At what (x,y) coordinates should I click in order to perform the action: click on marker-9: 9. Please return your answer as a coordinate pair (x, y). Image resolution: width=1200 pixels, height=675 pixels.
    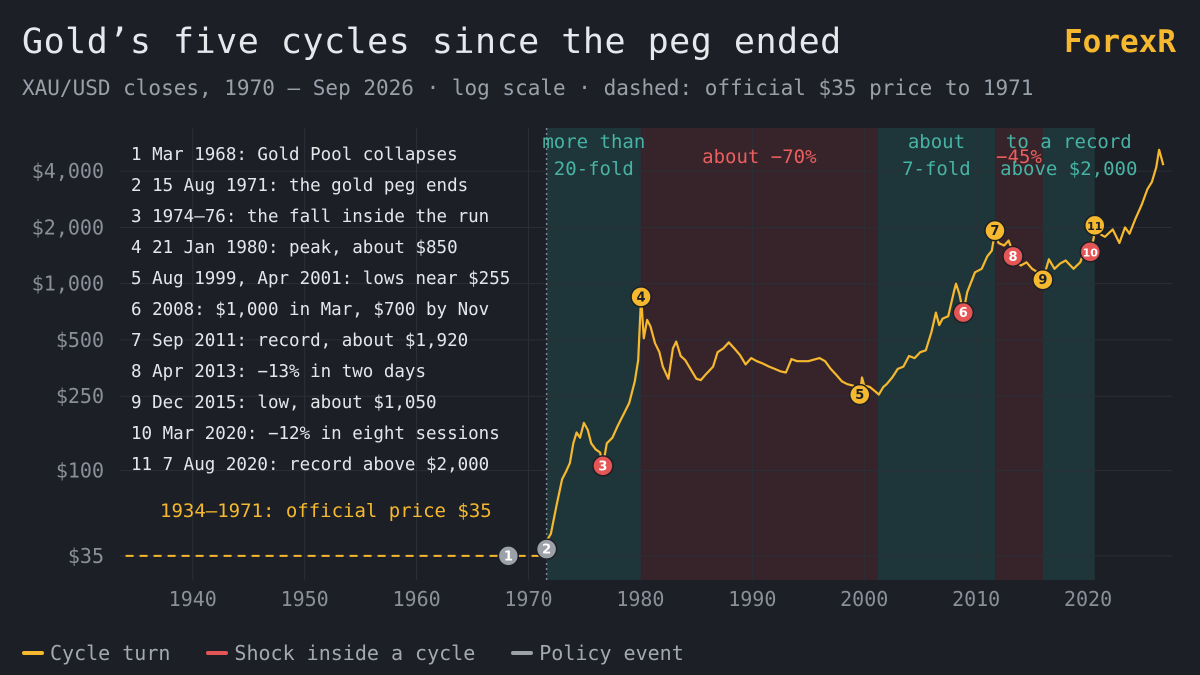
    Looking at the image, I should click on (1043, 279).